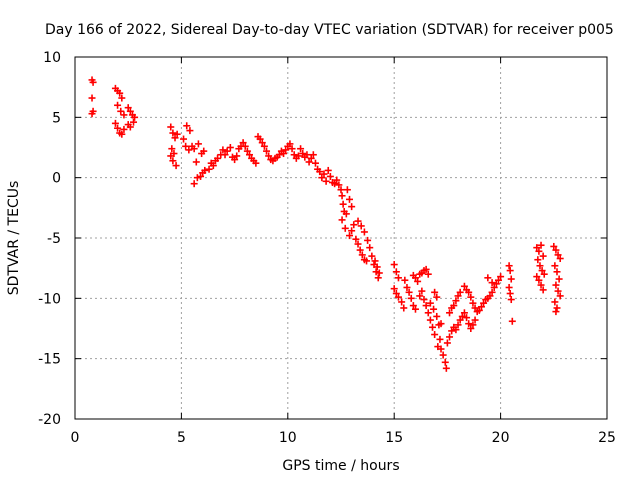 Image resolution: width=640 pixels, height=480 pixels. I want to click on x-tick-label: 0, so click(75, 438).